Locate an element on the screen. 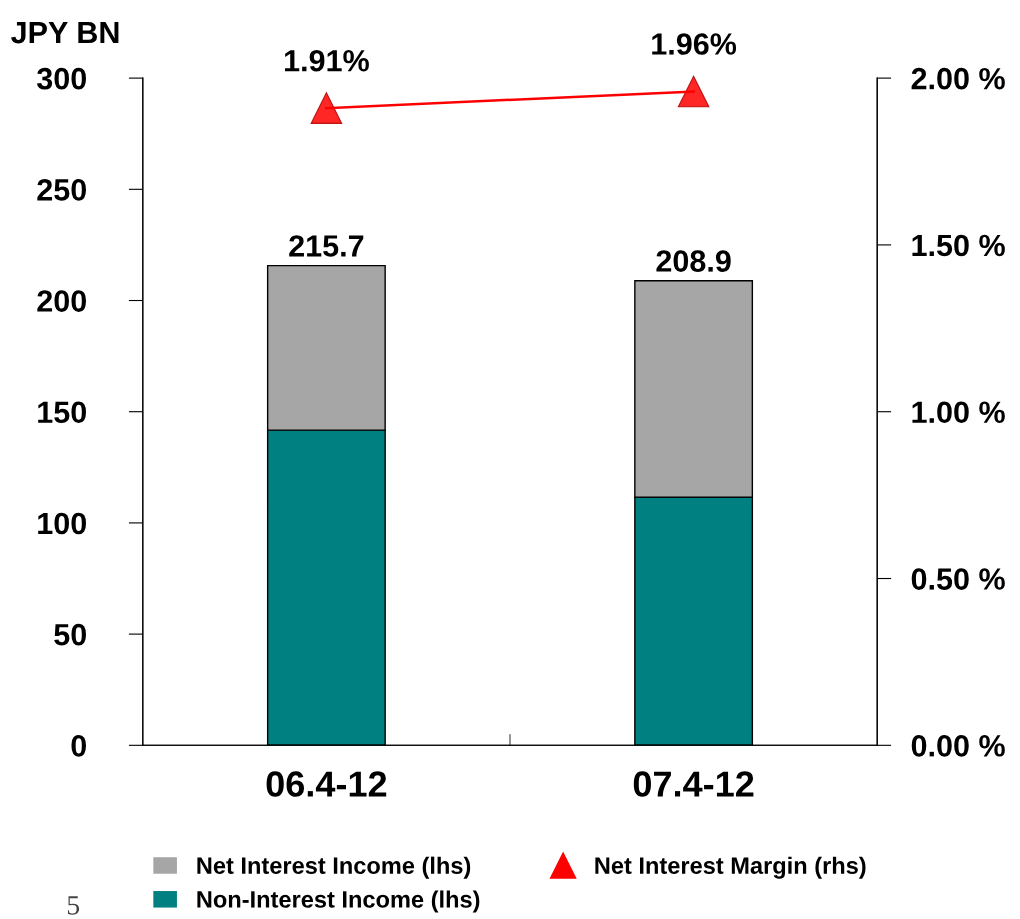  text: 5 is located at coordinates (73, 905).